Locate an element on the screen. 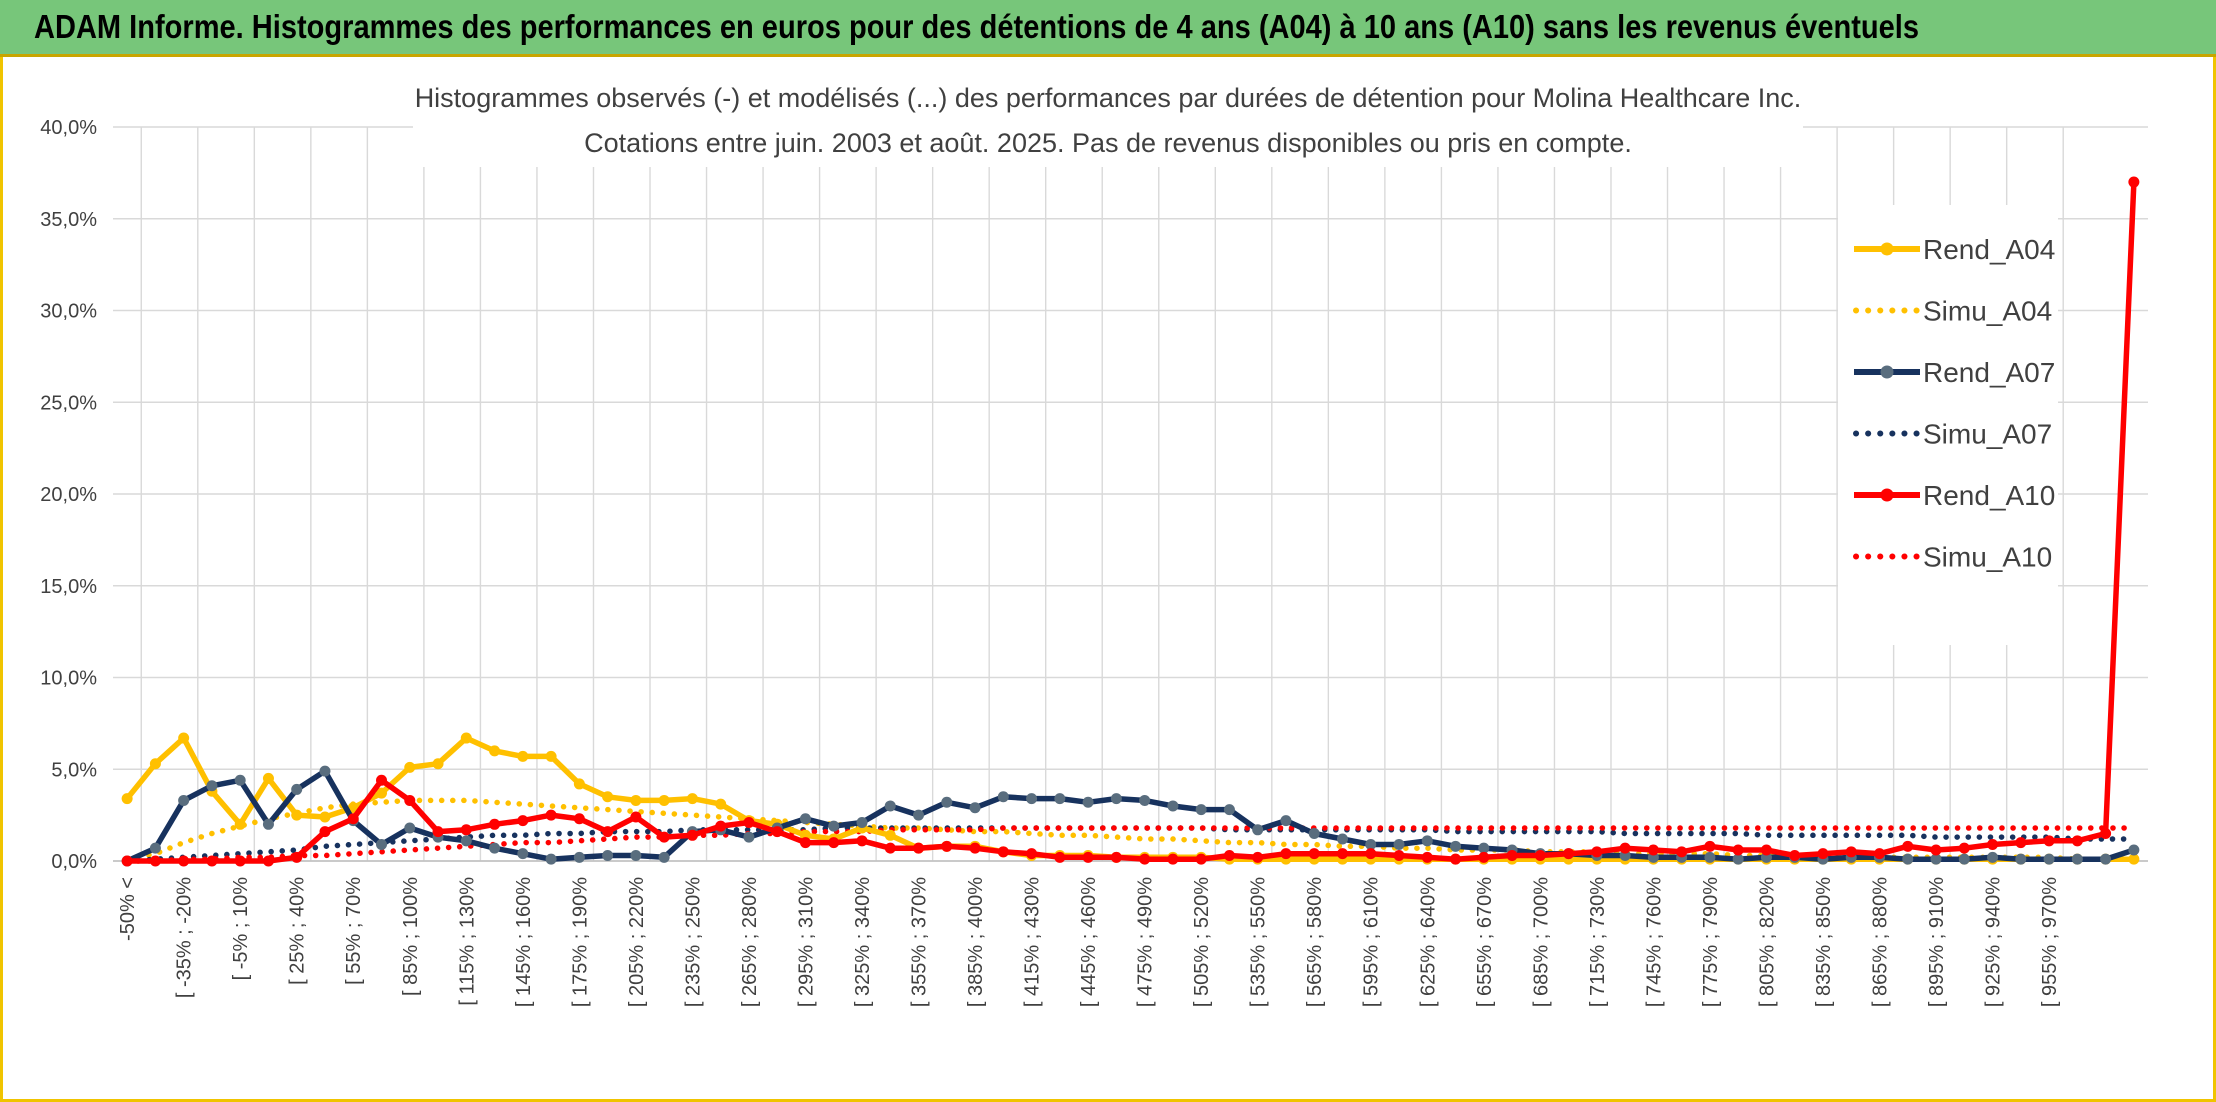 The height and width of the screenshot is (1102, 2216). legend-label-simu-a04: Simu_A04 is located at coordinates (1987, 311).